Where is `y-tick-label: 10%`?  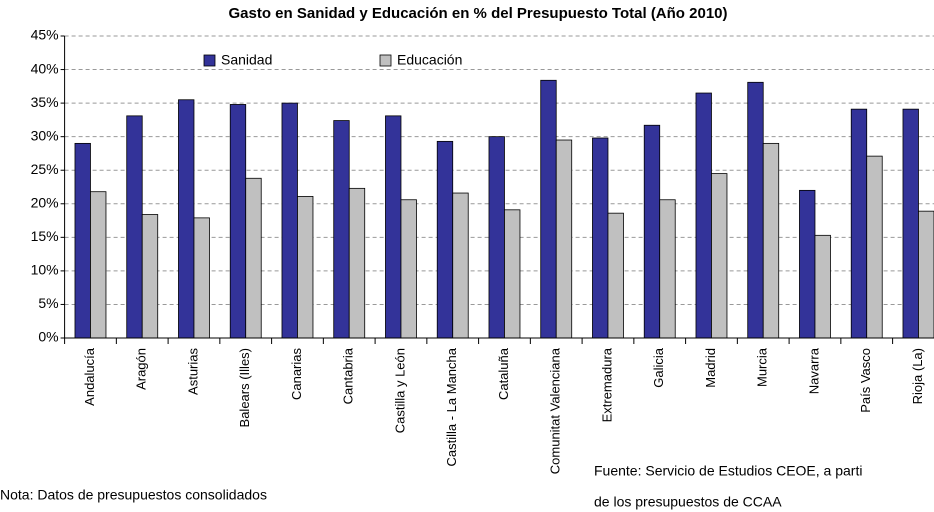
y-tick-label: 10% is located at coordinates (45, 270).